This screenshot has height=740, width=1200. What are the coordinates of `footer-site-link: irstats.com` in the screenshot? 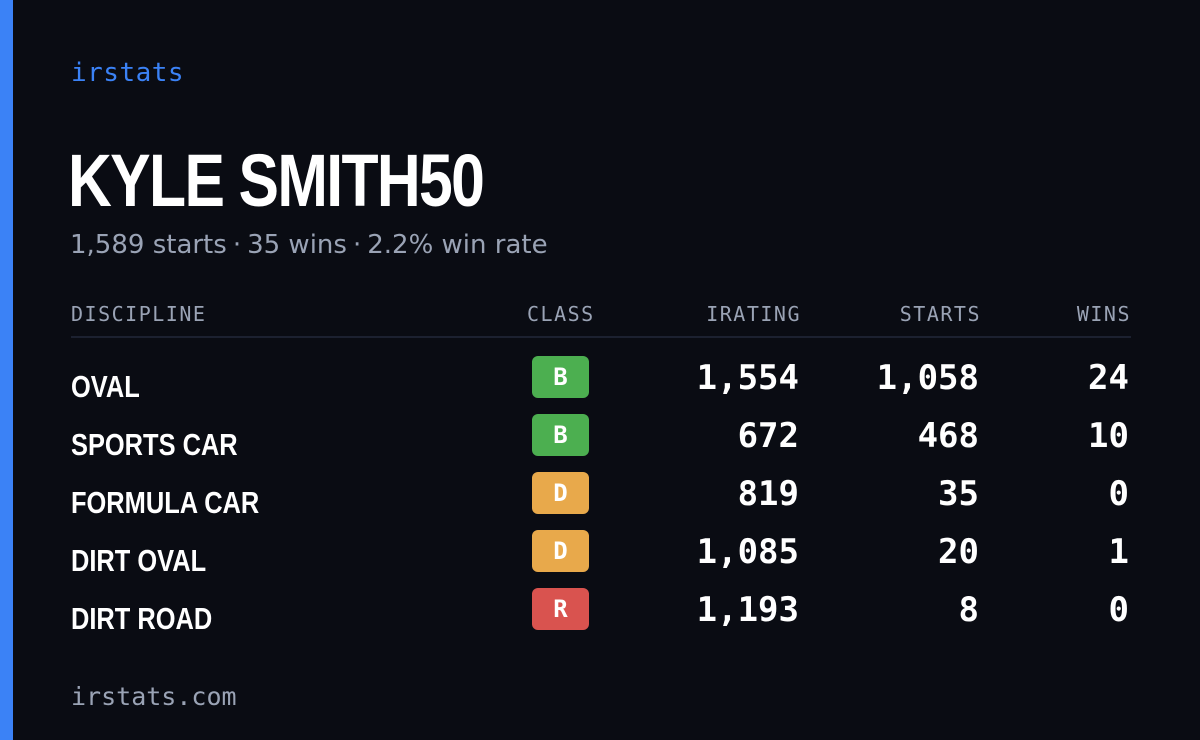 It's located at (154, 696).